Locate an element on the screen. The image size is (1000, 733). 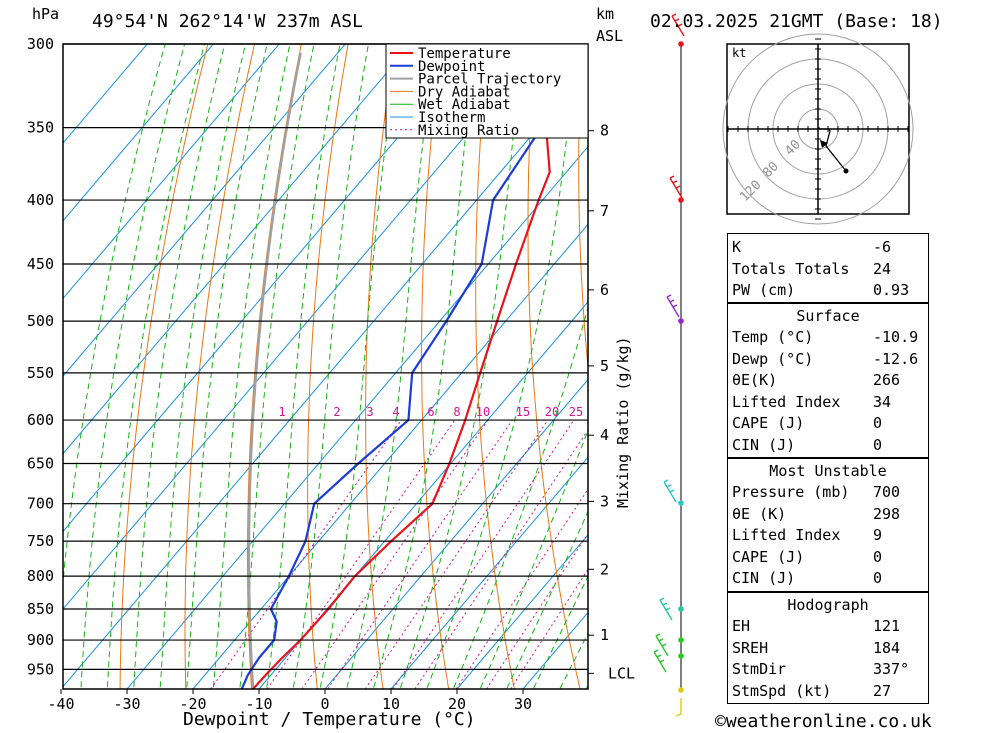
legend-entry-label: Wet Adiabat is located at coordinates (464, 105).